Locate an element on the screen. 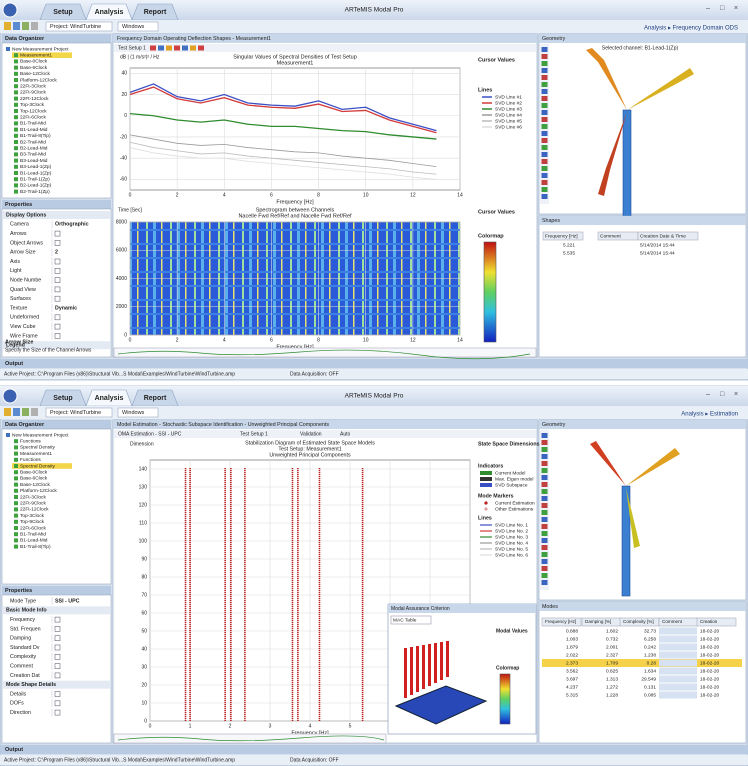 This screenshot has width=748, height=766. tree-item: Top-9Clock is located at coordinates (32, 522).